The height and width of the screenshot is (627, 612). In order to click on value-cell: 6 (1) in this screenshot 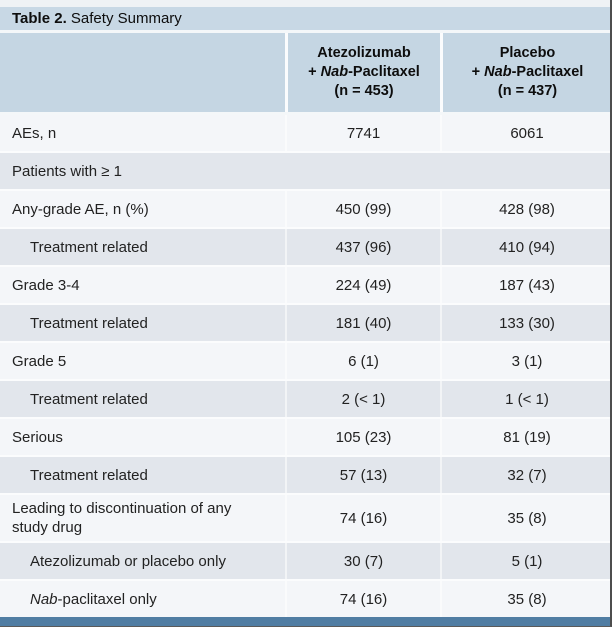, I will do `click(362, 361)`.